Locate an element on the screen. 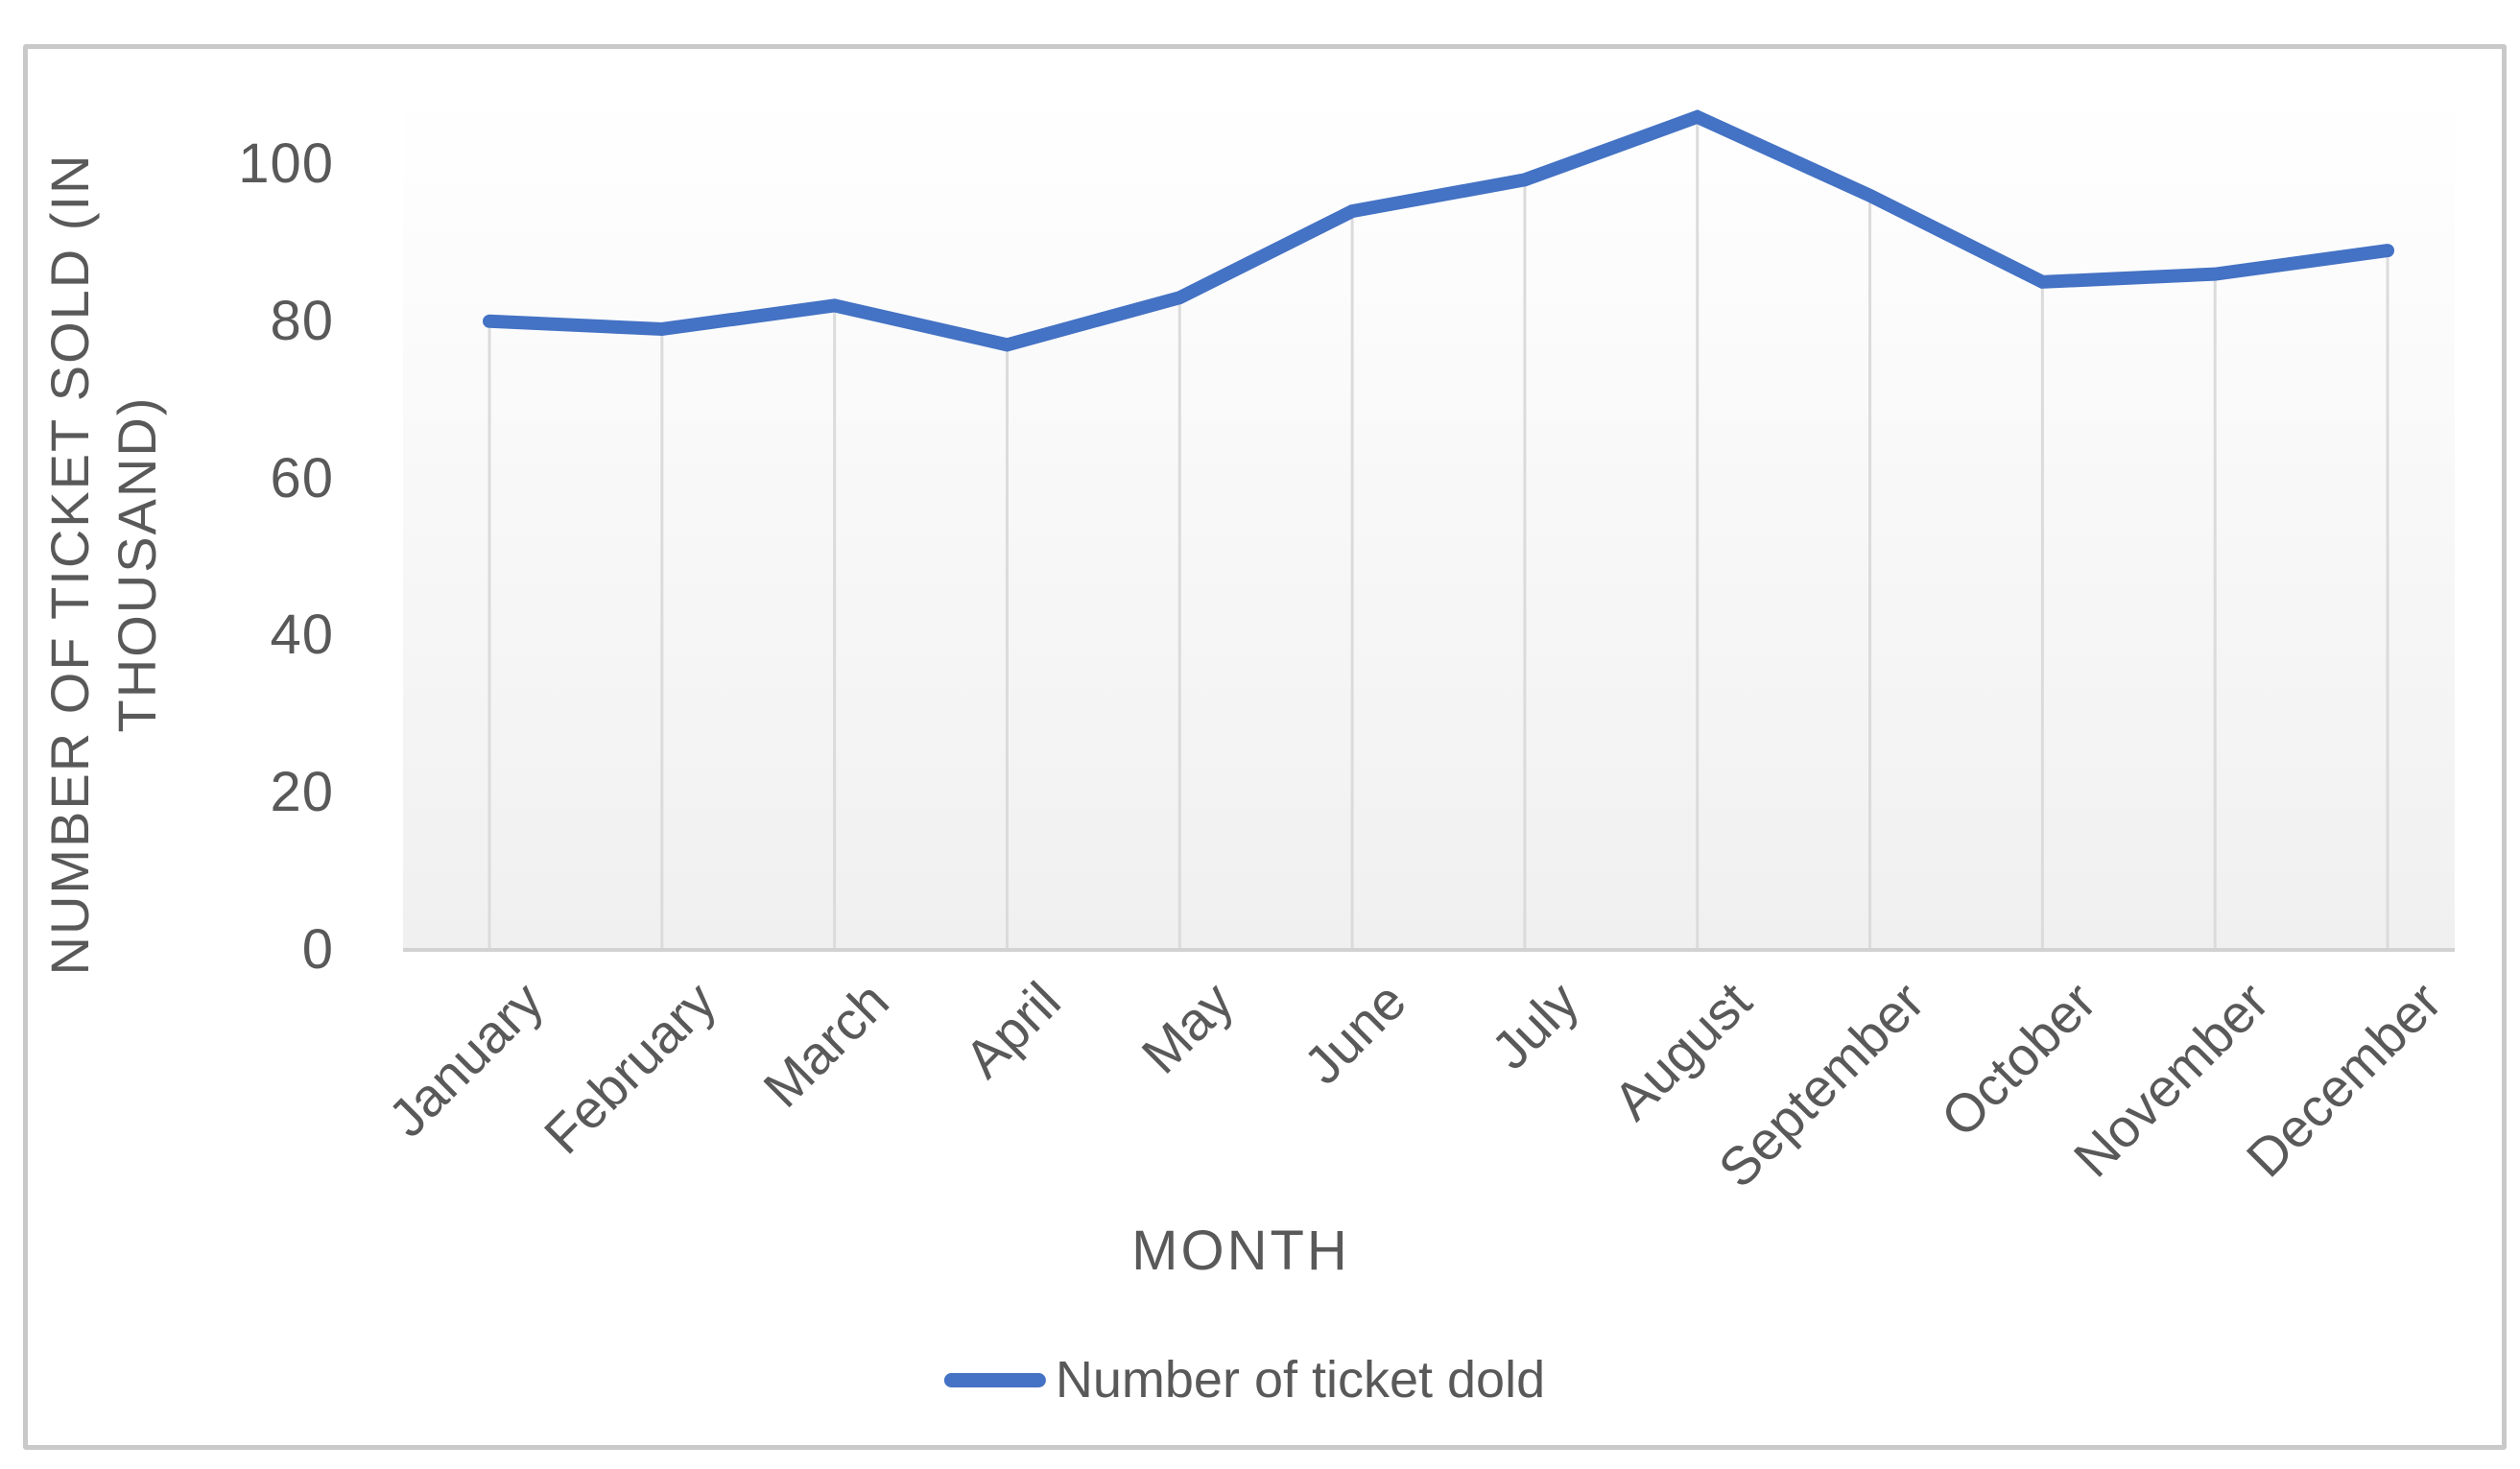 Image resolution: width=2520 pixels, height=1469 pixels. legend-line-swatch is located at coordinates (995, 1379).